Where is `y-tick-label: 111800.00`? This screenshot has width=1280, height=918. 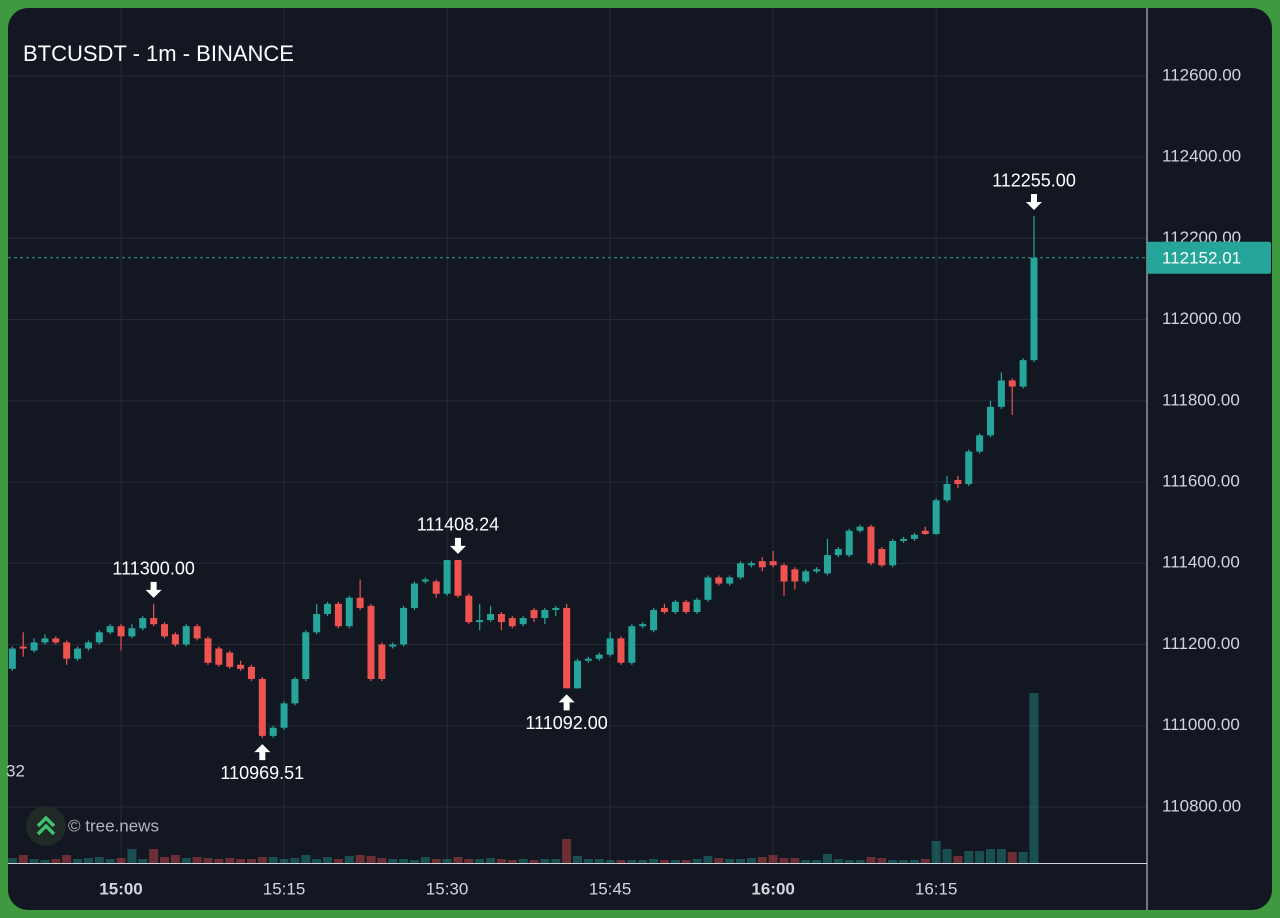 y-tick-label: 111800.00 is located at coordinates (1201, 399).